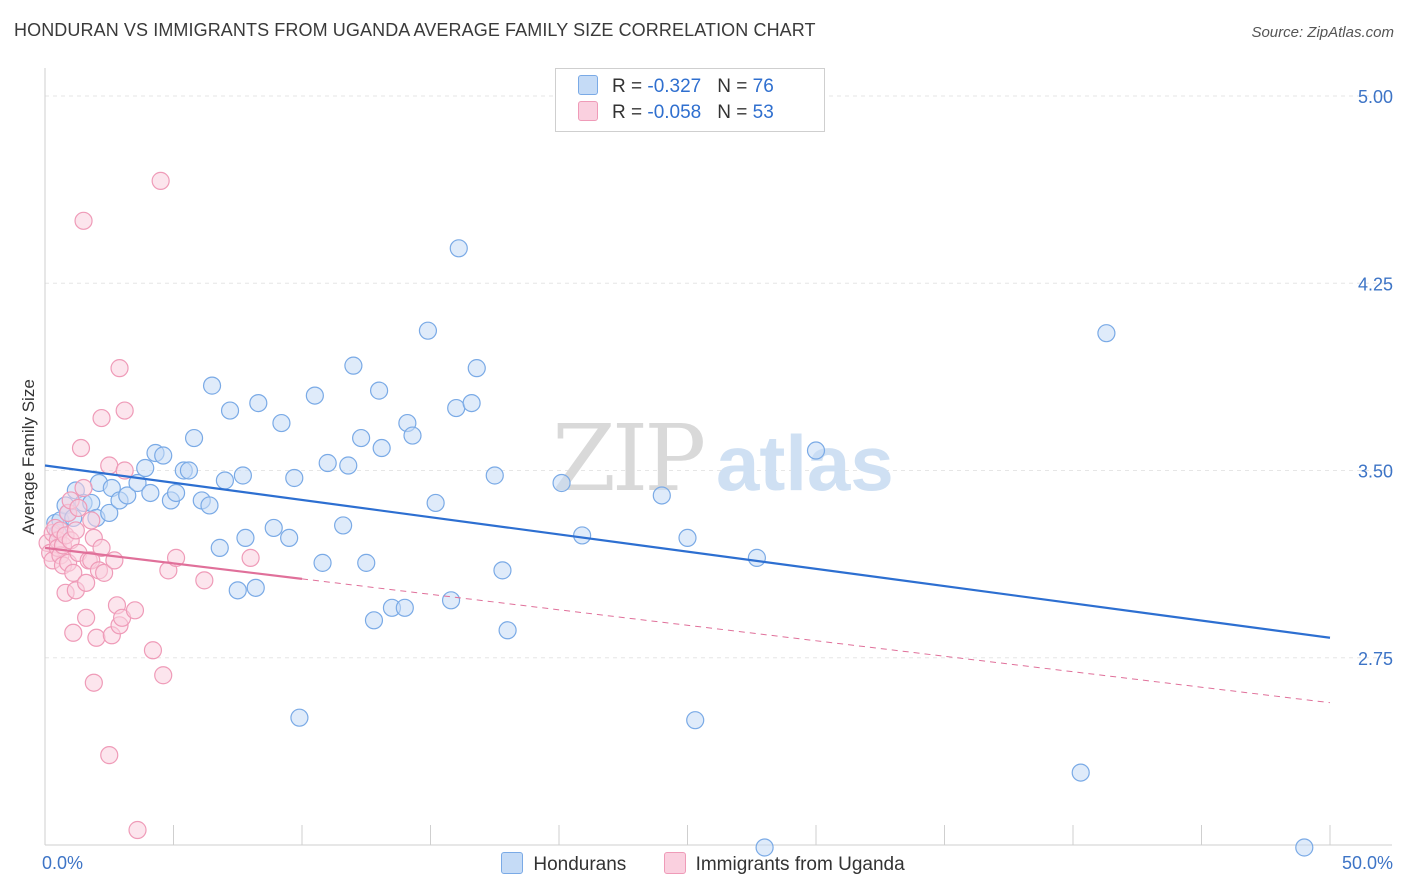 This screenshot has width=1406, height=892. I want to click on legend-r-value: -0.058, so click(674, 112).